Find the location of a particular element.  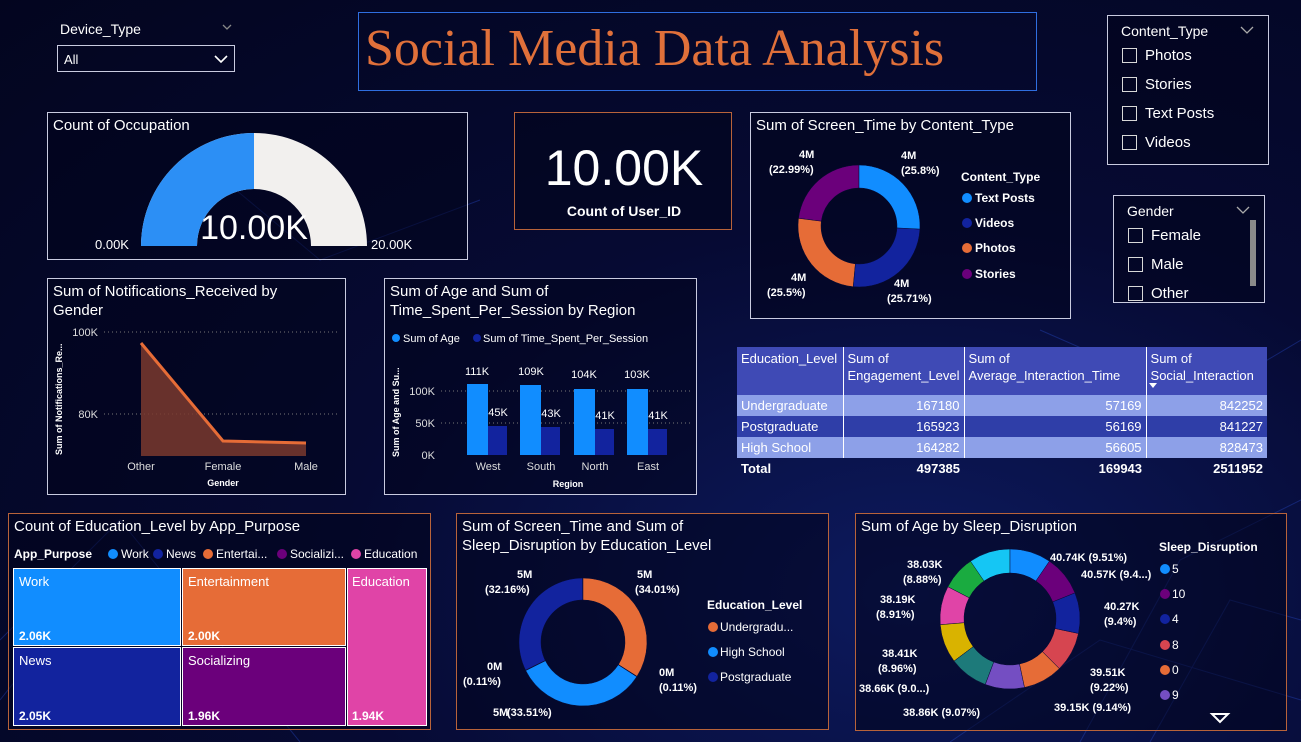

gender-label: Gender is located at coordinates (1150, 211).